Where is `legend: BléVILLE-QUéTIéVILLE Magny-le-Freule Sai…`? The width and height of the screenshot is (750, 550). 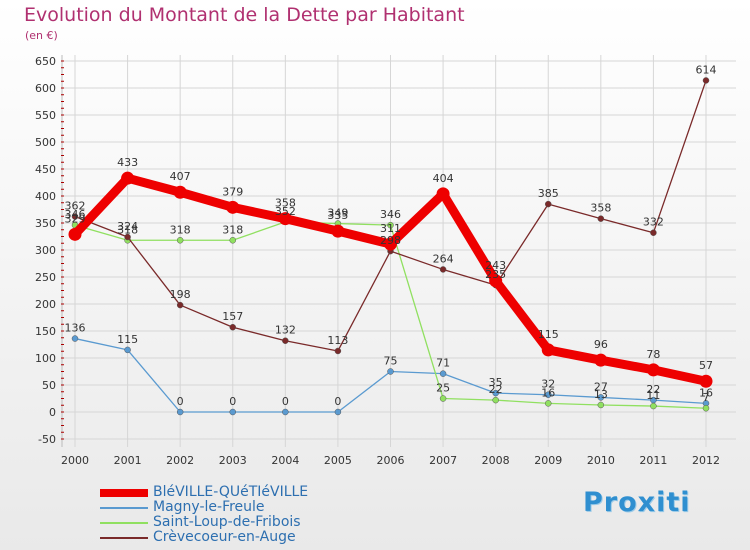 legend: BléVILLE-QUéTIéVILLE Magny-le-Freule Sai… is located at coordinates (204, 515).